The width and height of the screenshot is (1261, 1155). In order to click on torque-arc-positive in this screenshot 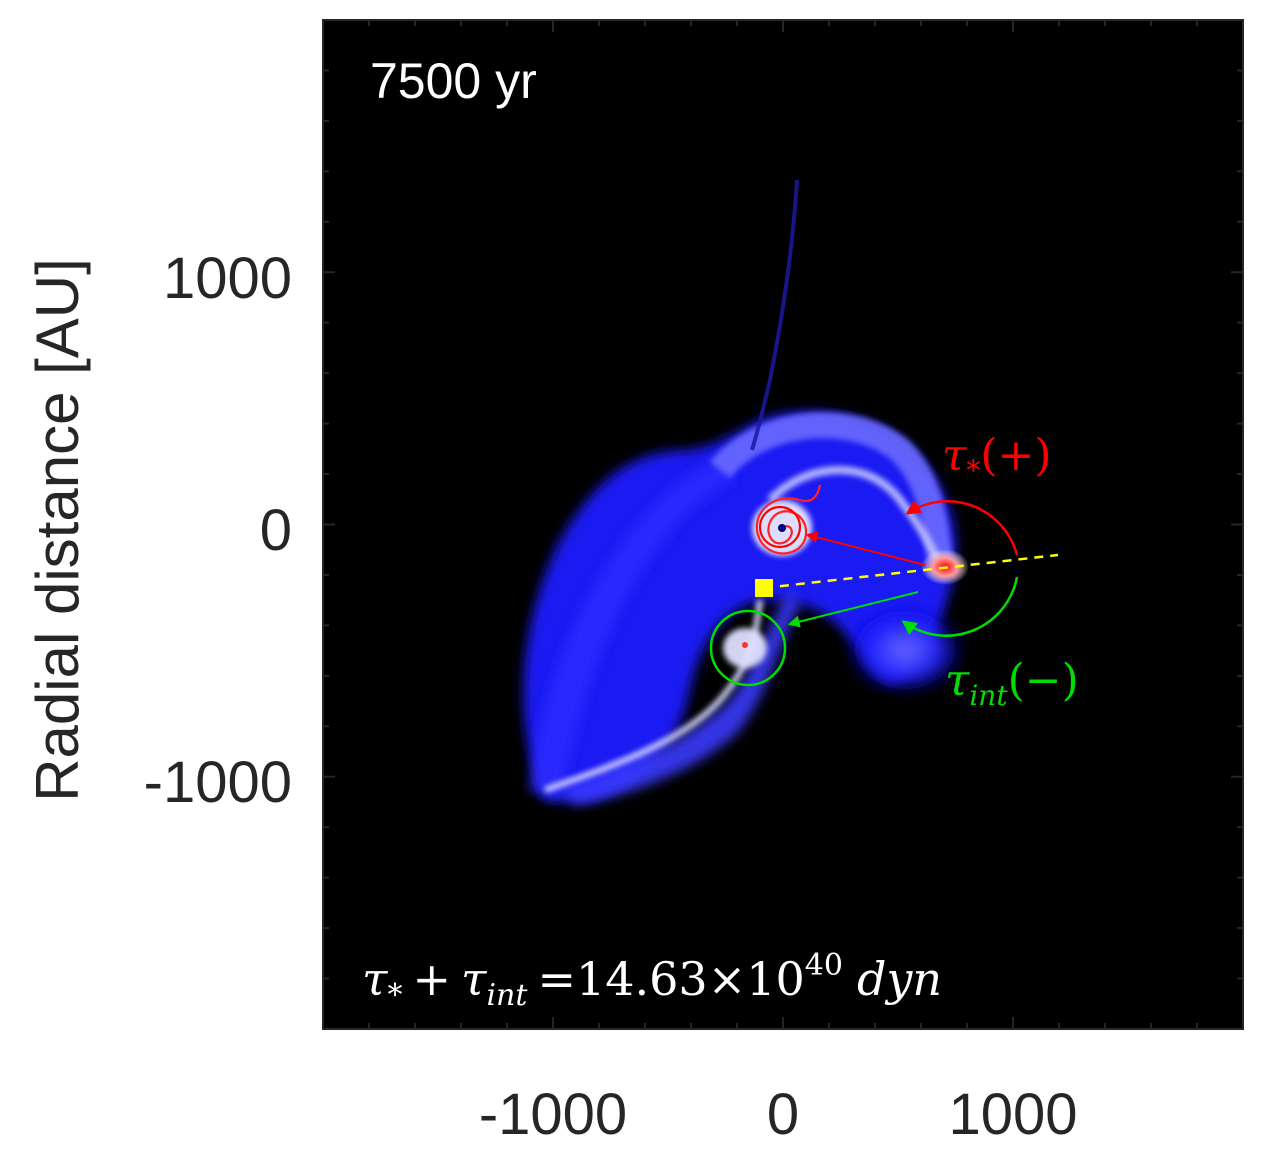, I will do `click(962, 528)`.